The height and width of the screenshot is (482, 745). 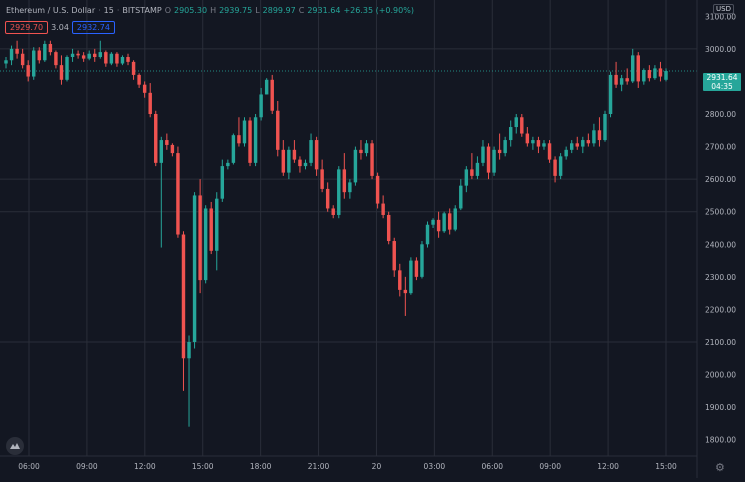 What do you see at coordinates (279, 10) in the screenshot?
I see `legend-low: 2899.97` at bounding box center [279, 10].